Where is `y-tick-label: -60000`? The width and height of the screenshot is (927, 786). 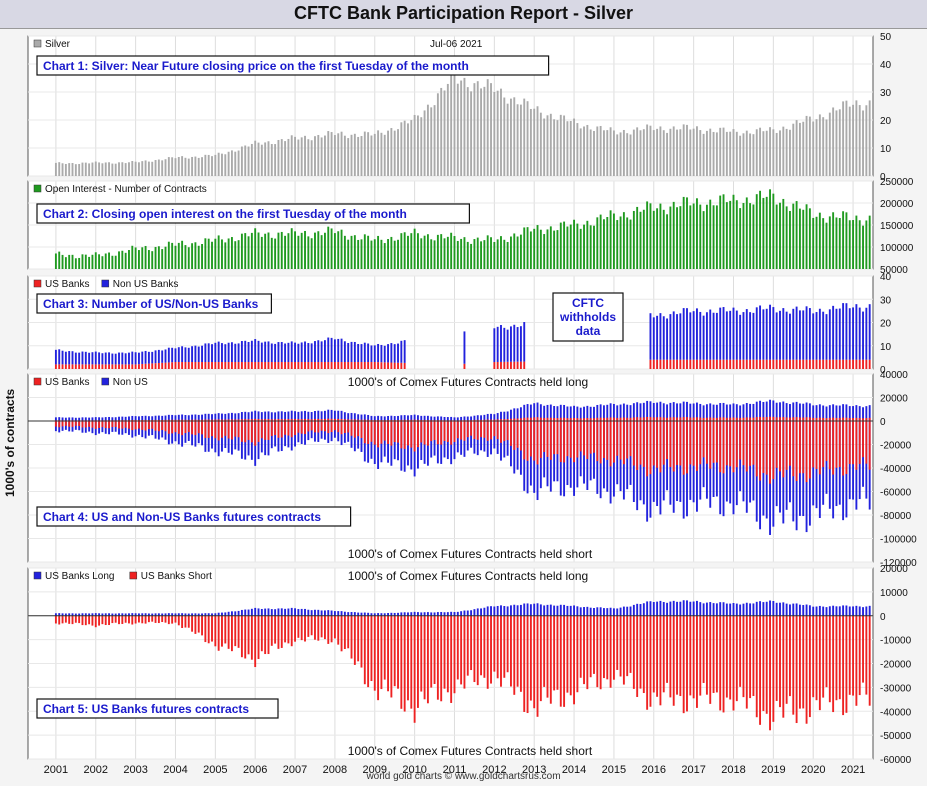
y-tick-label: -60000 is located at coordinates (896, 760).